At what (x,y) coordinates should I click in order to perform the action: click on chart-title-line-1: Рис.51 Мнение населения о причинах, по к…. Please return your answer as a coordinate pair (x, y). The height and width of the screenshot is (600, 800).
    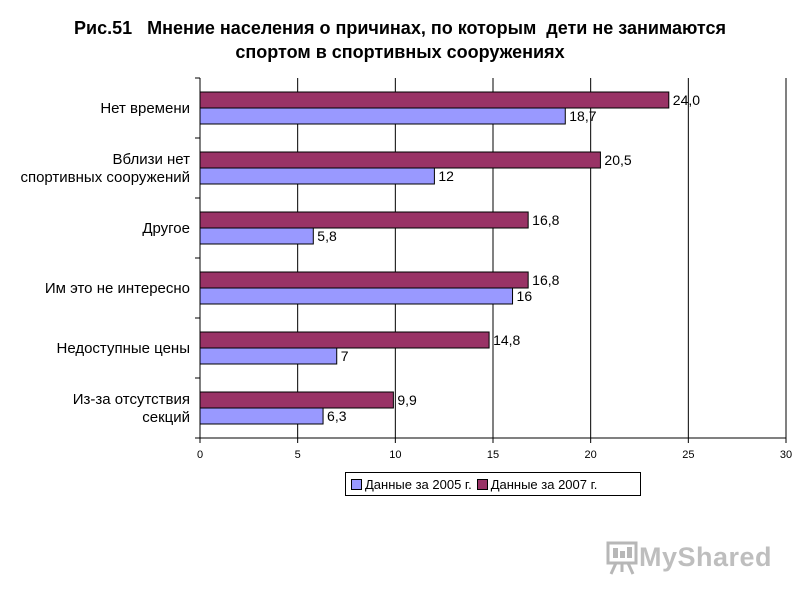
    Looking at the image, I should click on (400, 28).